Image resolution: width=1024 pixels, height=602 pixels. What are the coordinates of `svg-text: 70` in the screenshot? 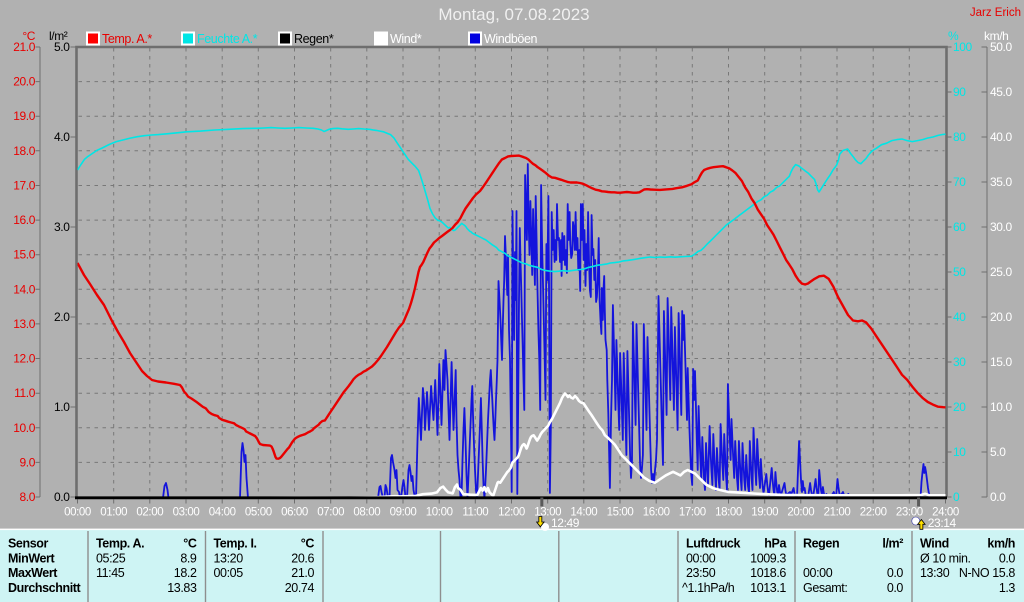 It's located at (959, 182).